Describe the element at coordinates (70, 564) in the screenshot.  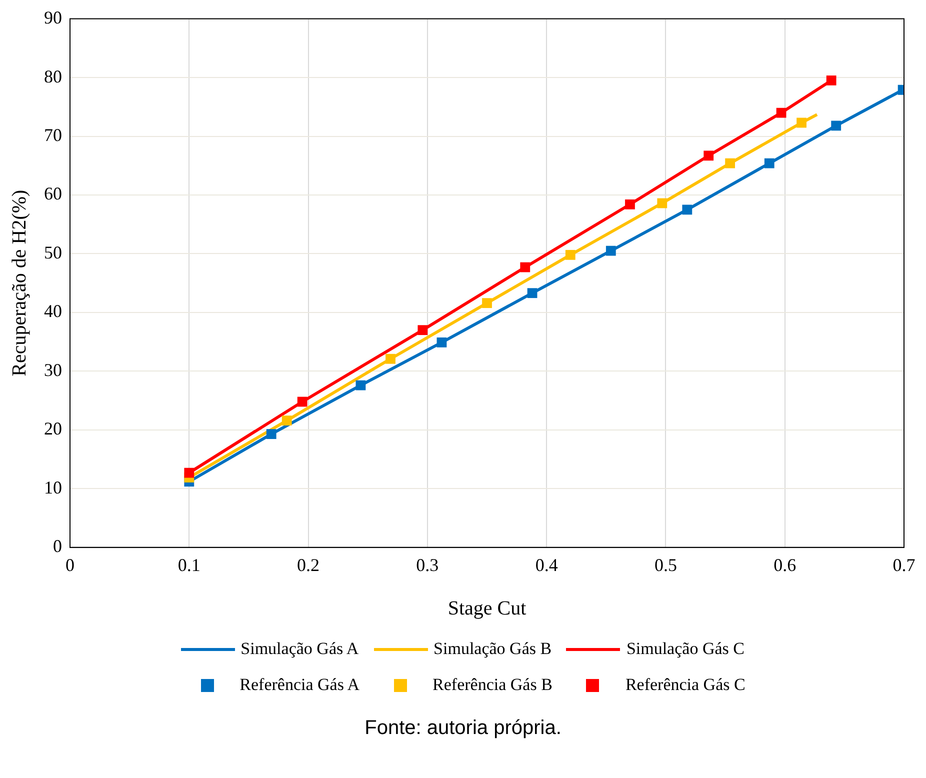
I see `x-tick-label: 0` at that location.